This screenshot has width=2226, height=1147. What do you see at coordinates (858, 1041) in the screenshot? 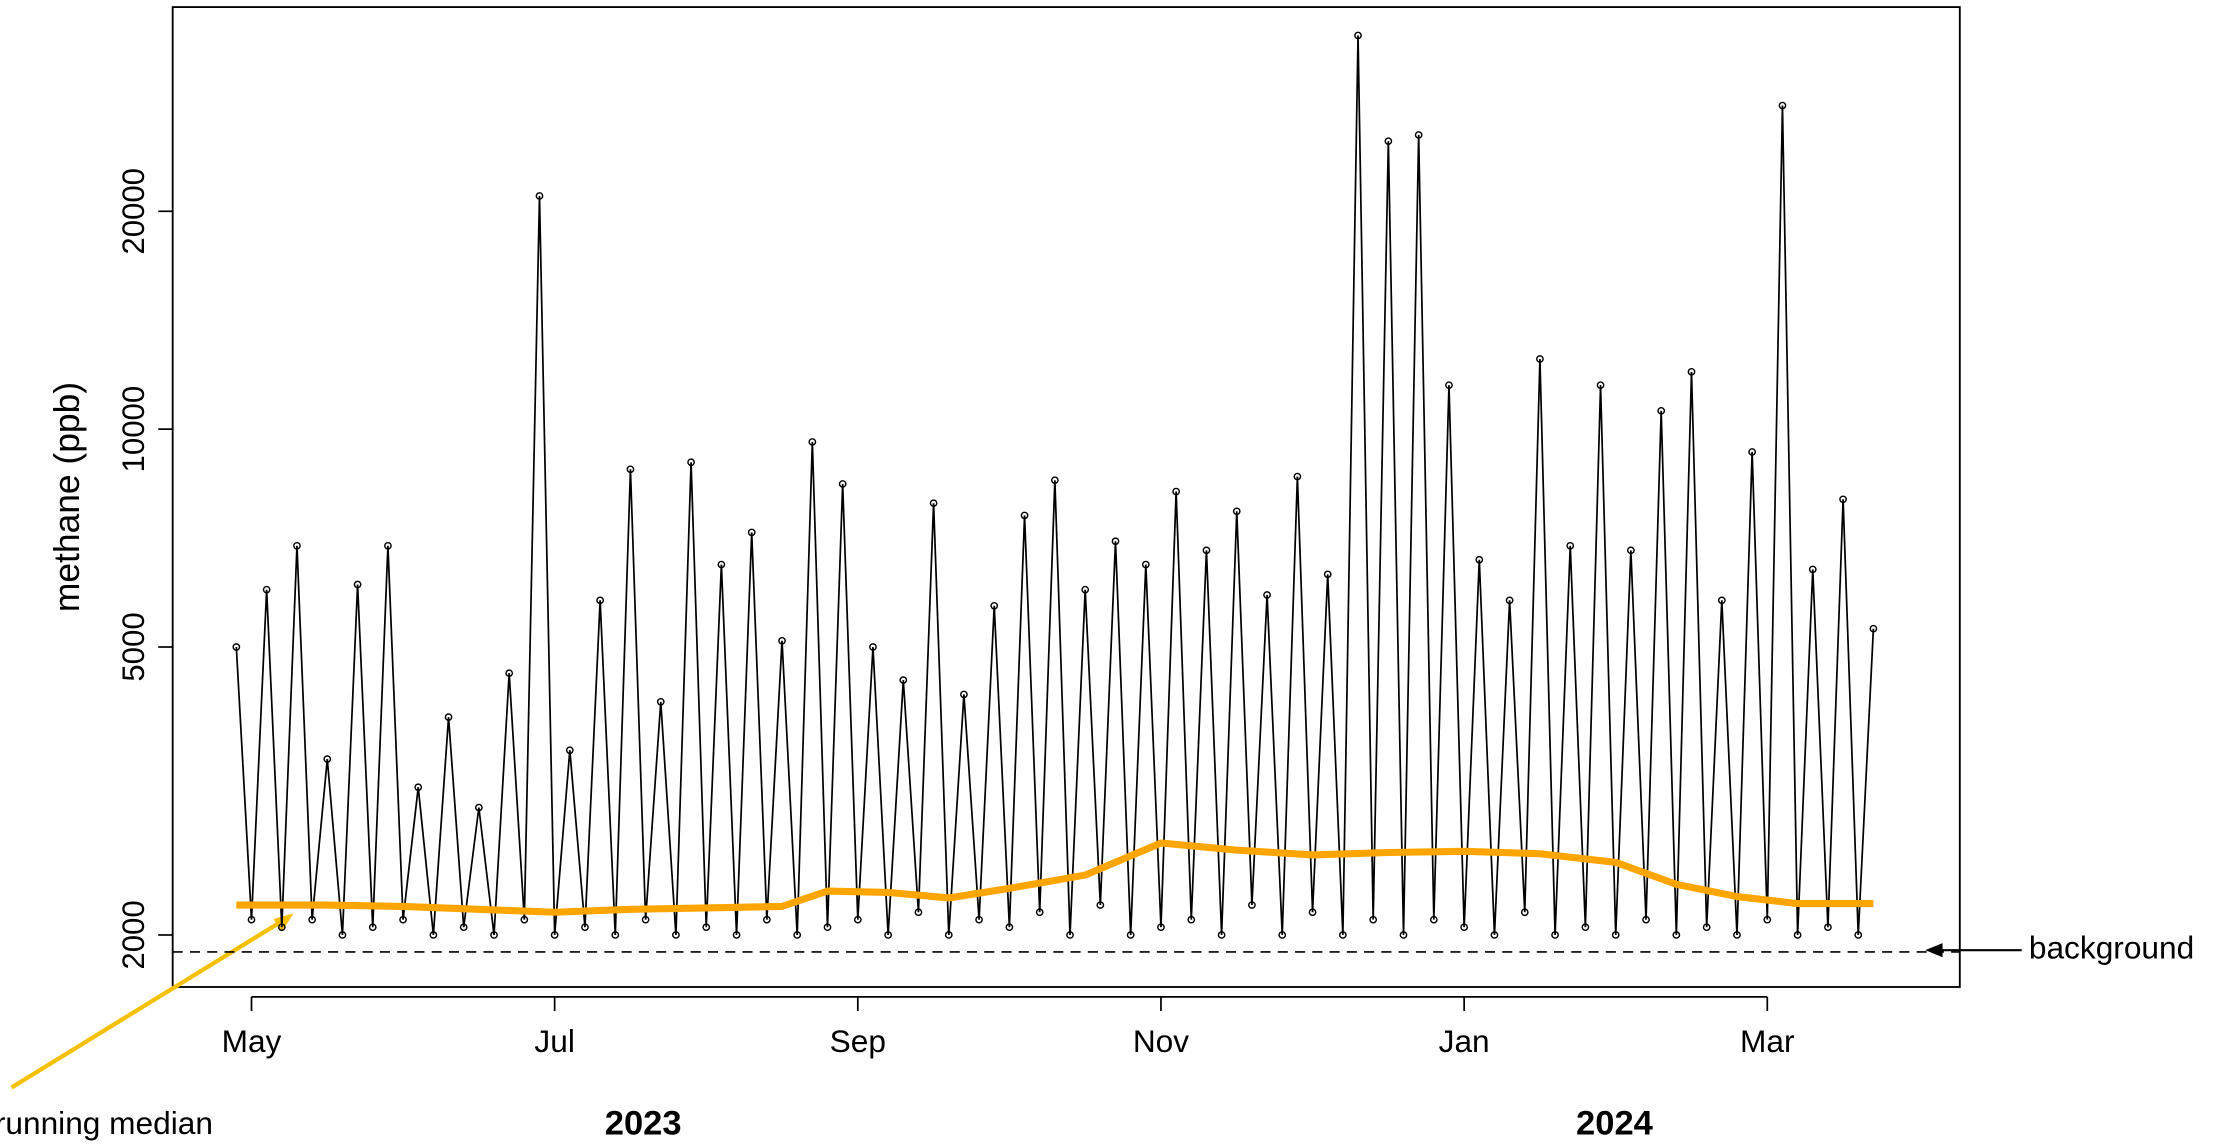
I see `x-tick-label: Sep` at bounding box center [858, 1041].